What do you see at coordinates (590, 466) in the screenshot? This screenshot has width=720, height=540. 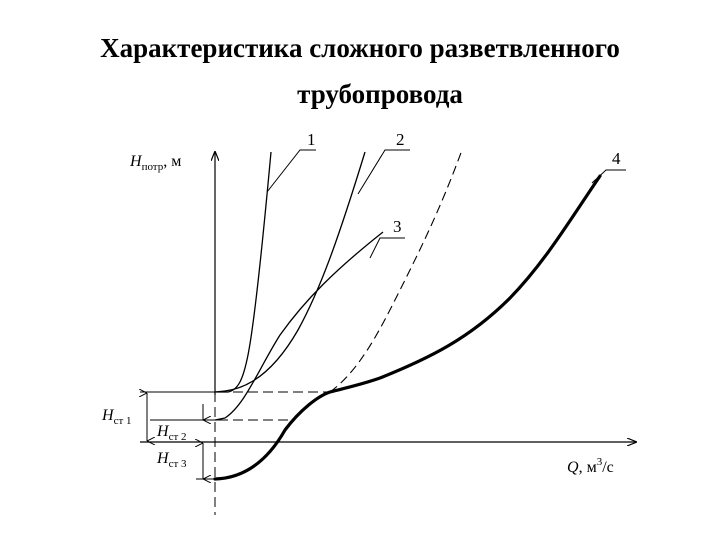 I see `x-axis-label: Q, м3/с` at bounding box center [590, 466].